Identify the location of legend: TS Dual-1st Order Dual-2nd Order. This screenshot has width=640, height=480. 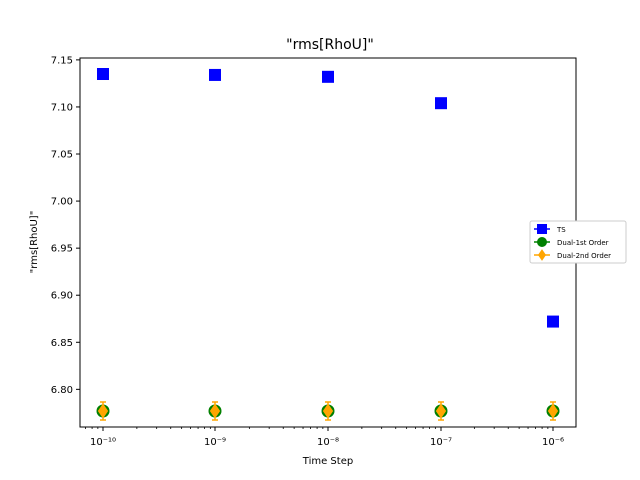
(578, 242).